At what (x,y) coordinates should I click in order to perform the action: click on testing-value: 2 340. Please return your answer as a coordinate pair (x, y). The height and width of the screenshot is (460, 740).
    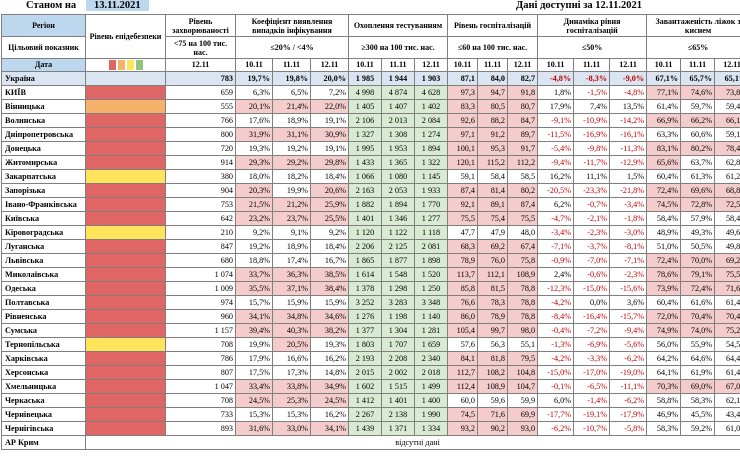
    Looking at the image, I should click on (431, 358).